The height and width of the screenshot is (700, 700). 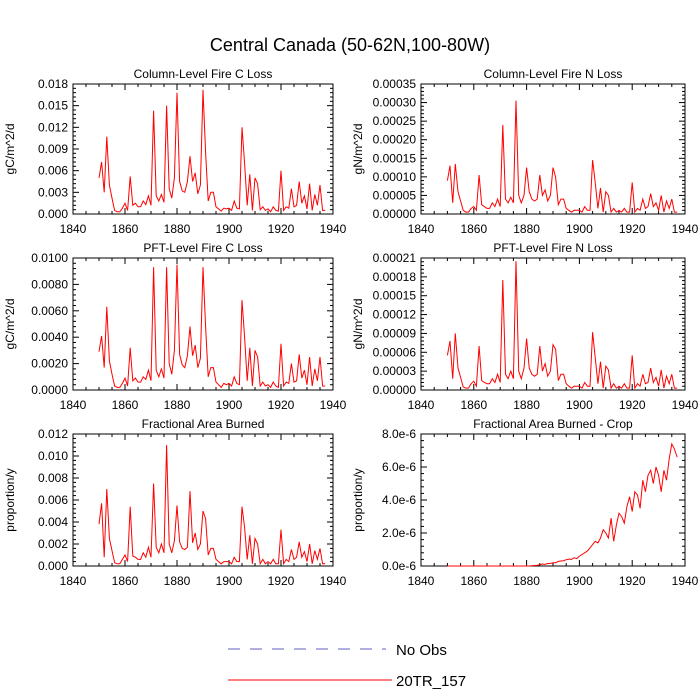 What do you see at coordinates (203, 424) in the screenshot?
I see `panel-title: Fractional Area Burned` at bounding box center [203, 424].